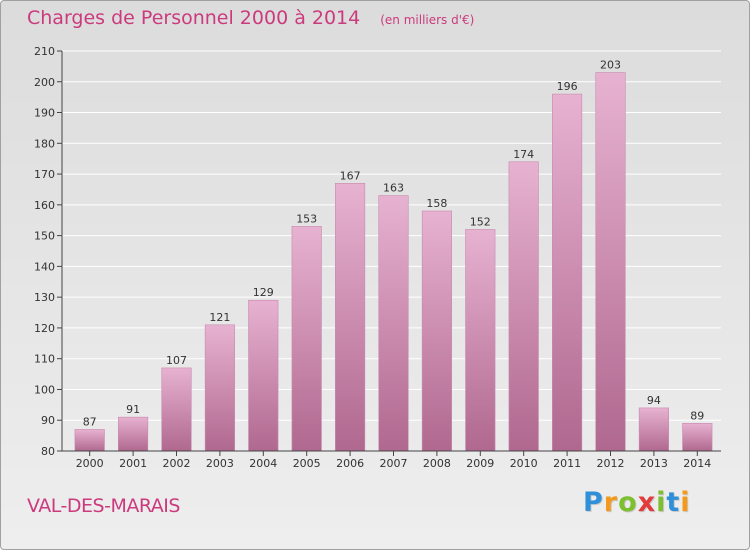 This screenshot has height=550, width=750. I want to click on x-tick-label-2000: 2000, so click(90, 463).